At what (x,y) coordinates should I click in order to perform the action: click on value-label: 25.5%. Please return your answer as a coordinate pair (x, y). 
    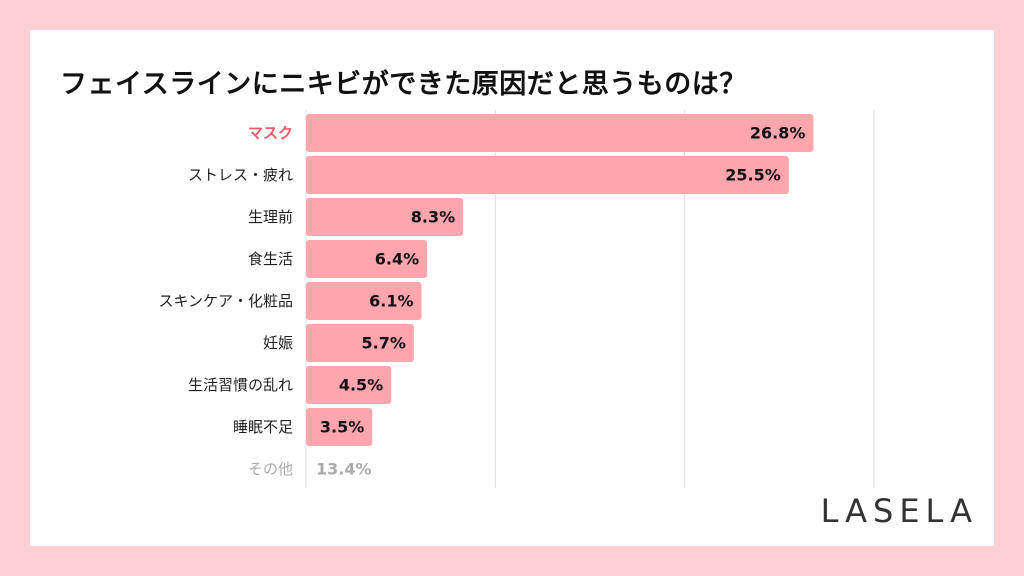
    Looking at the image, I should click on (753, 175).